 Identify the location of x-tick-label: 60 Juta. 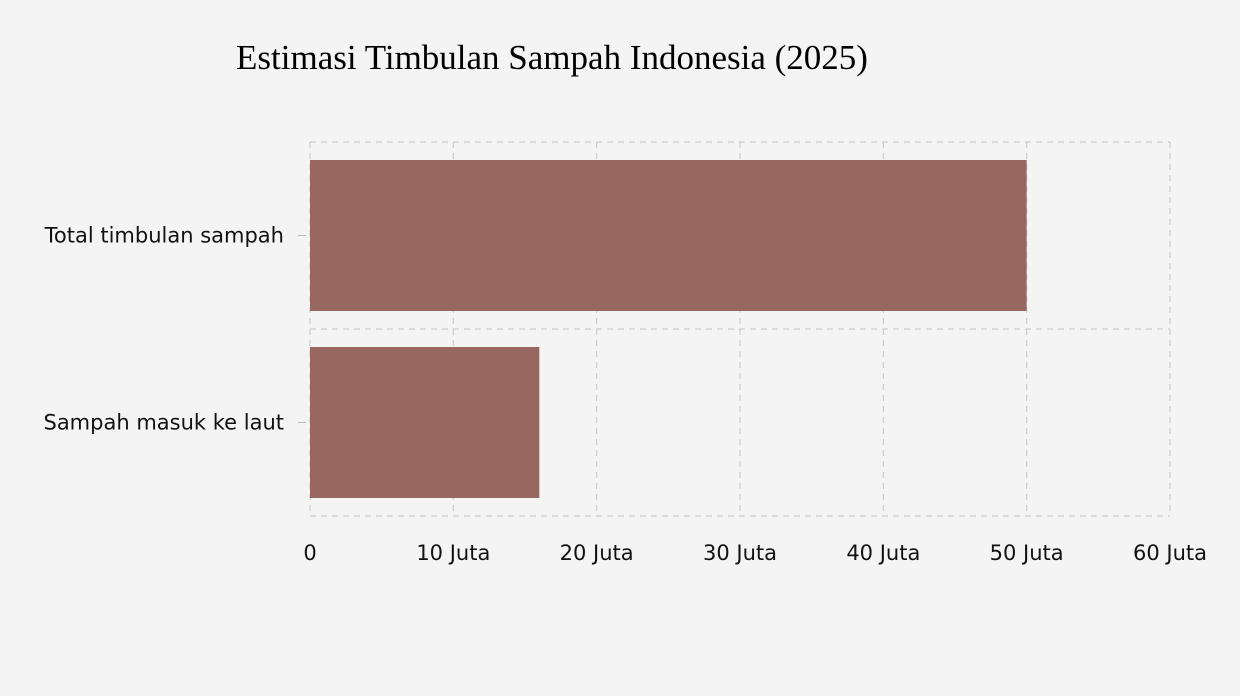
(1170, 553).